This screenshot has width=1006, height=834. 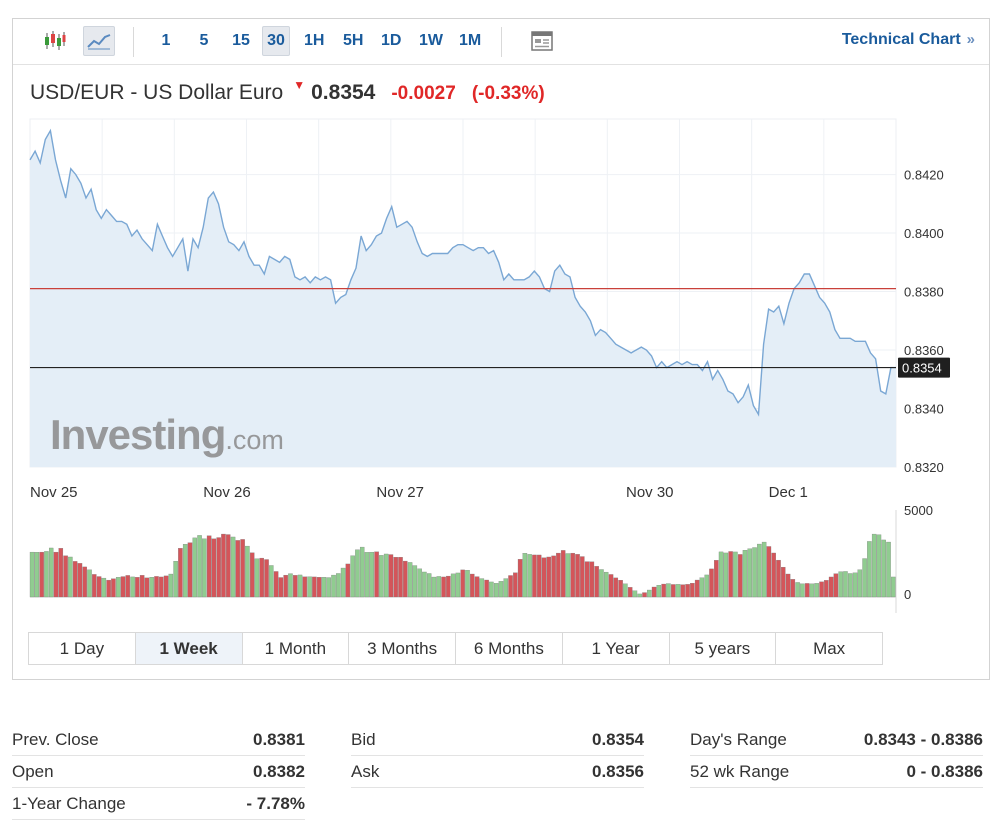 I want to click on candlestick-icon, so click(x=55, y=41).